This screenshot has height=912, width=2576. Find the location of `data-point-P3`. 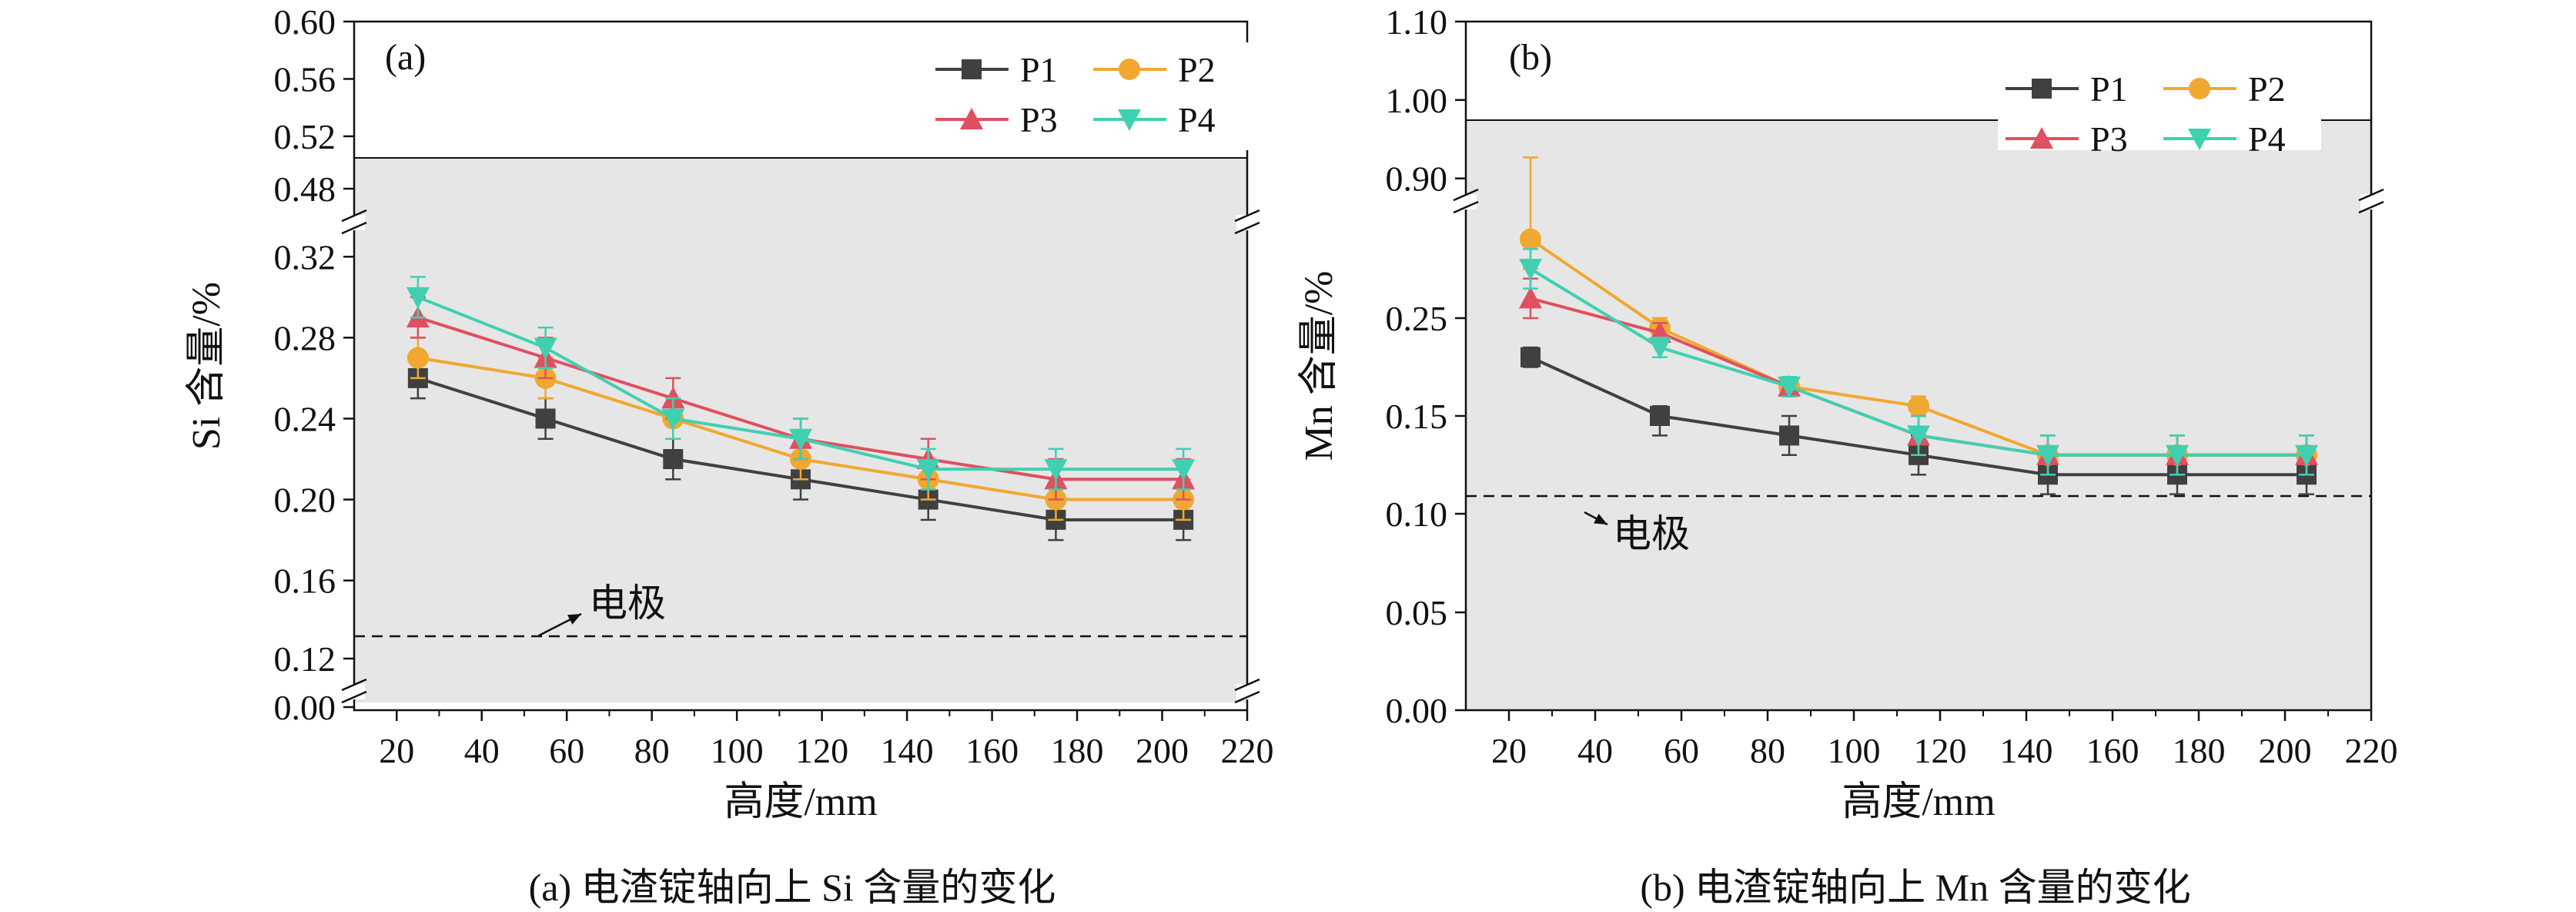

data-point-P3 is located at coordinates (1531, 298).